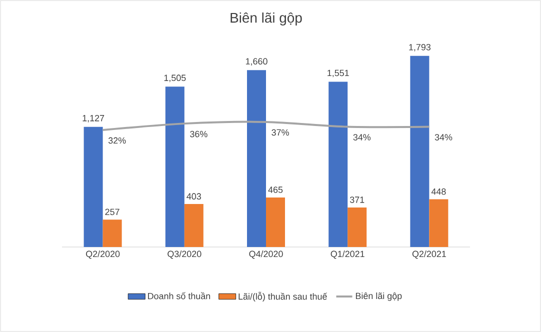  What do you see at coordinates (266, 254) in the screenshot?
I see `x-tick-label: Q4/2020` at bounding box center [266, 254].